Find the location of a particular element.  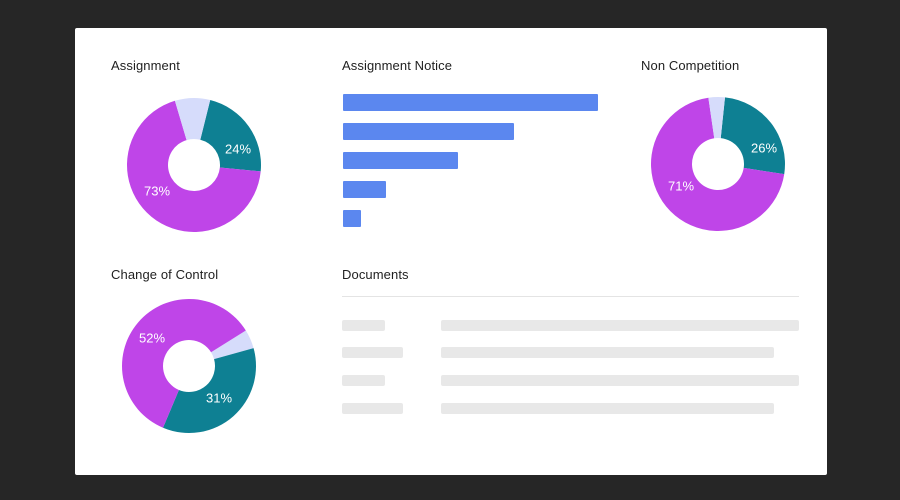

change-of-control-donut-chart: 31% 52% is located at coordinates (188, 365).